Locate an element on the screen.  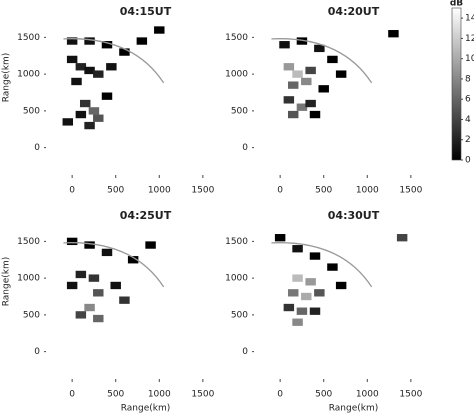
colorbar-tick-label: 4 is located at coordinates (468, 120).